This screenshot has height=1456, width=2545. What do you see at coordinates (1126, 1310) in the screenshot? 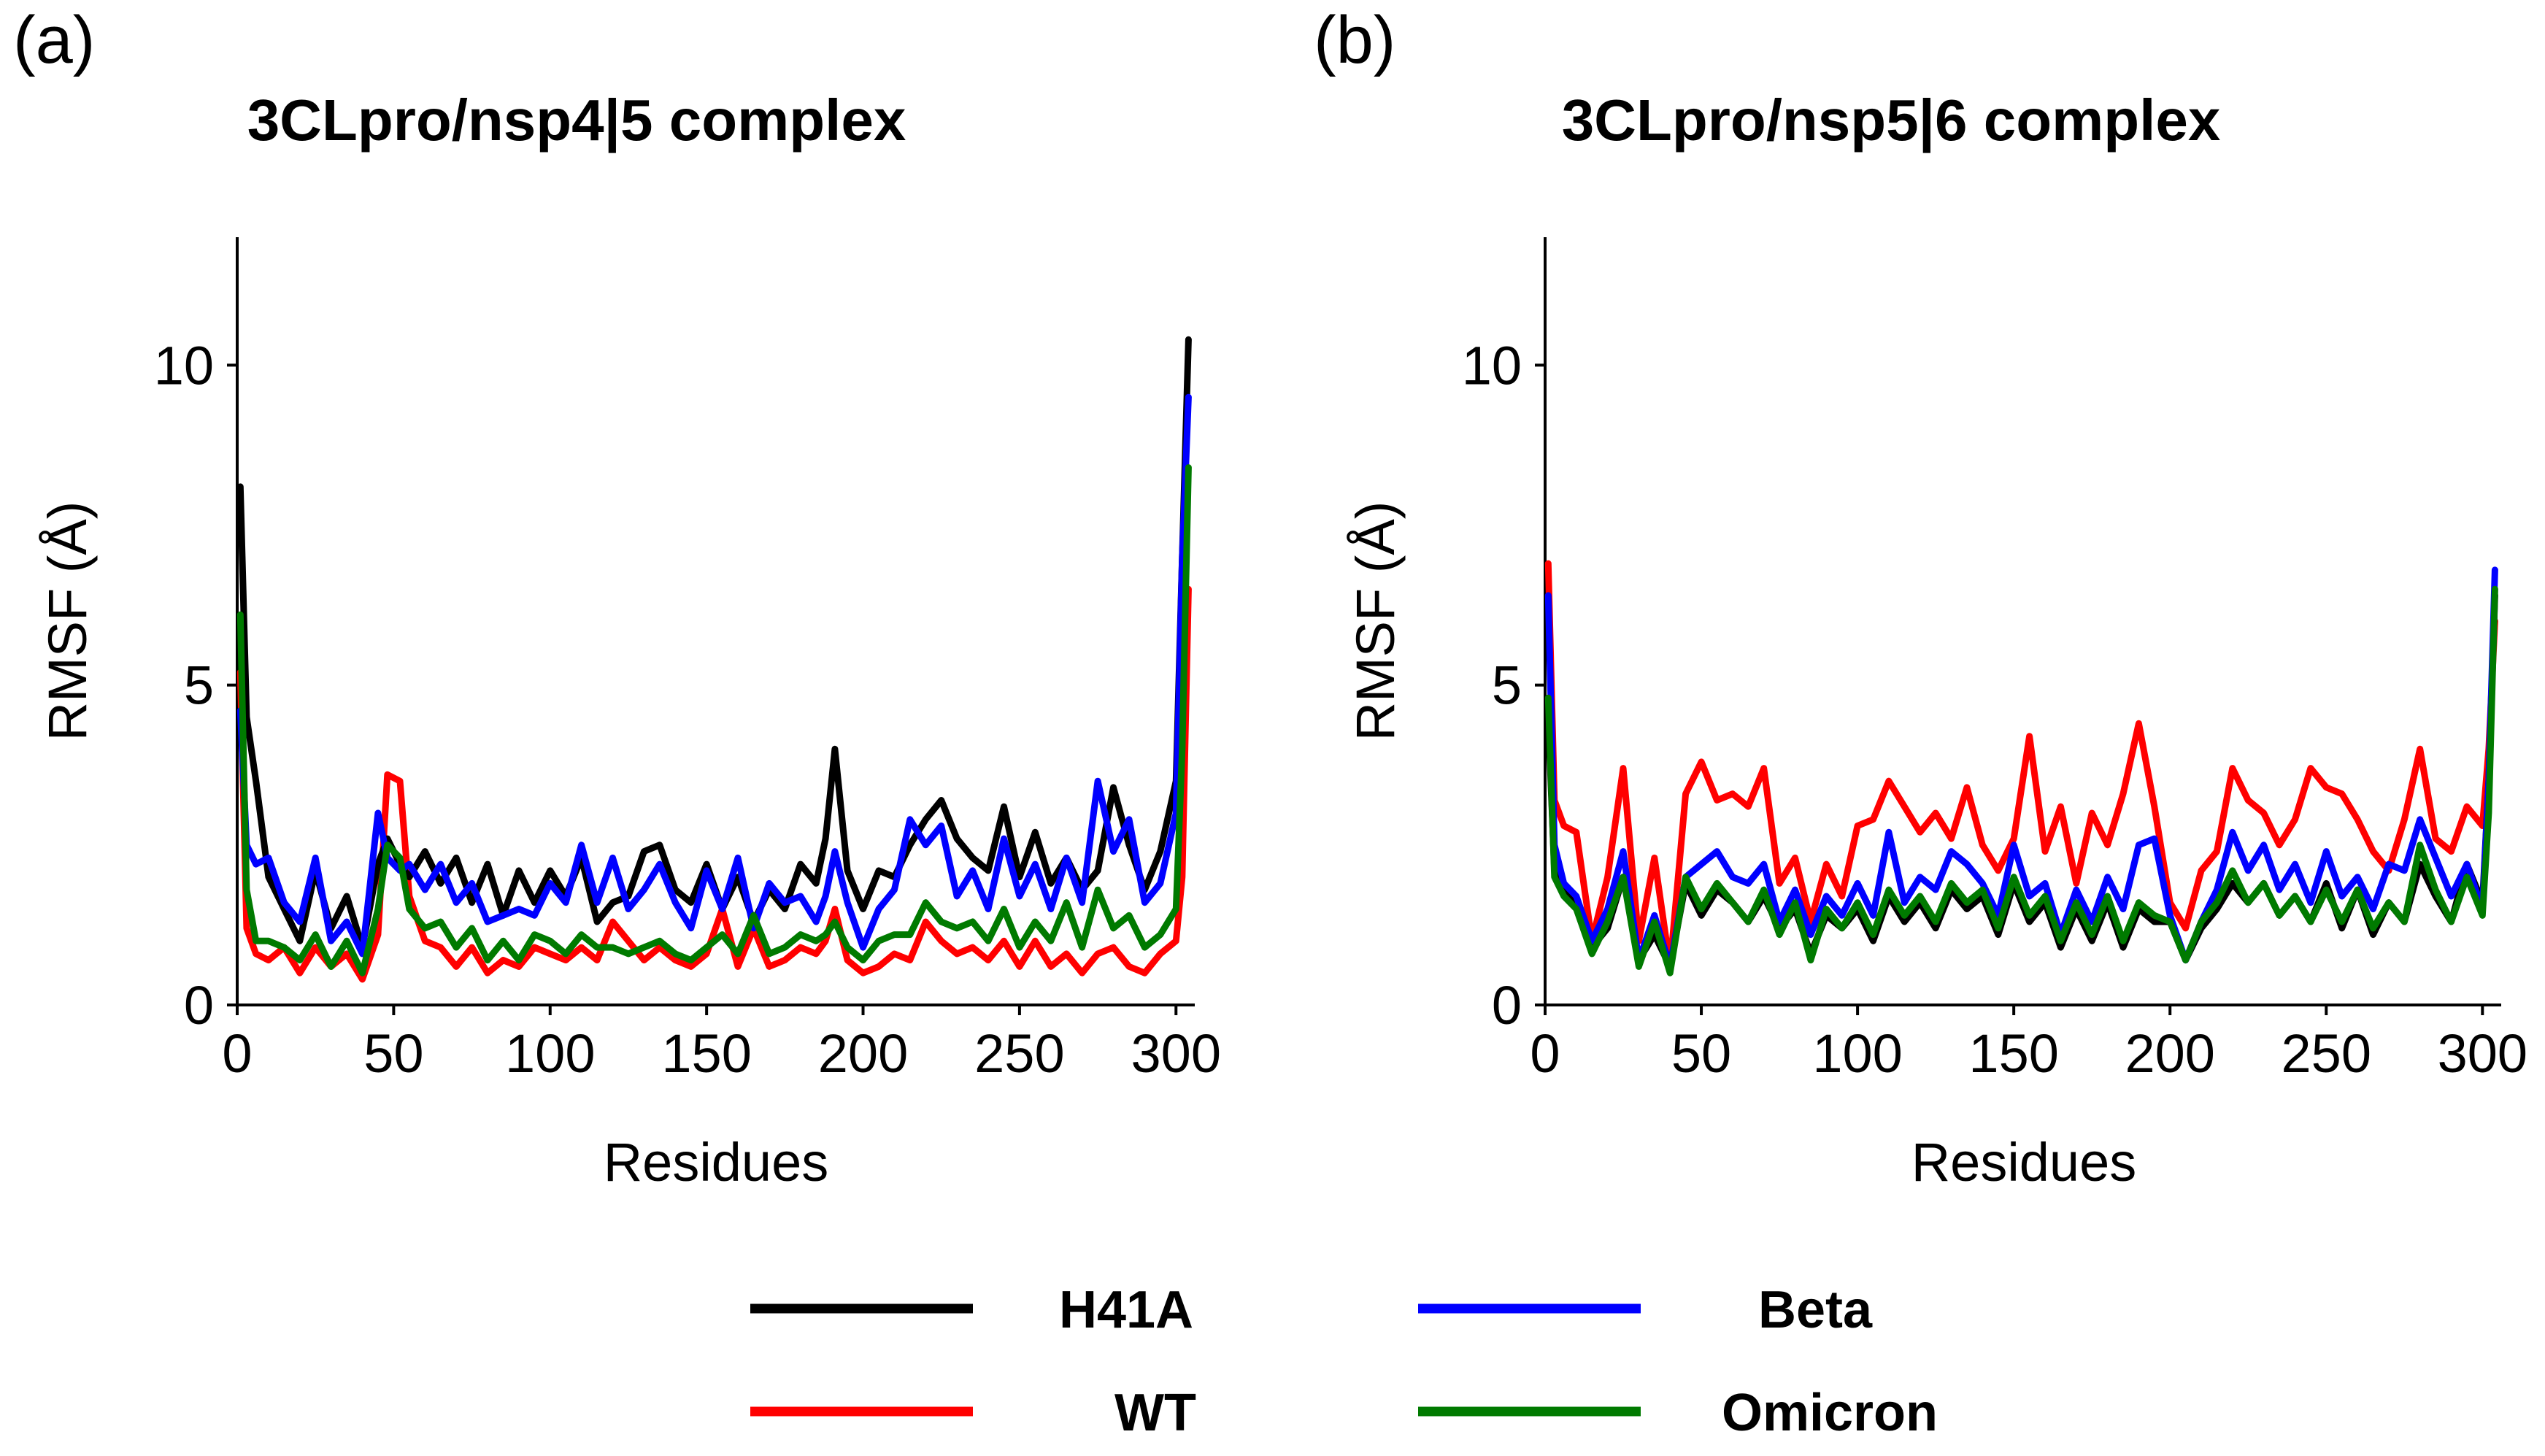
I see `legend-label: H41A` at bounding box center [1126, 1310].